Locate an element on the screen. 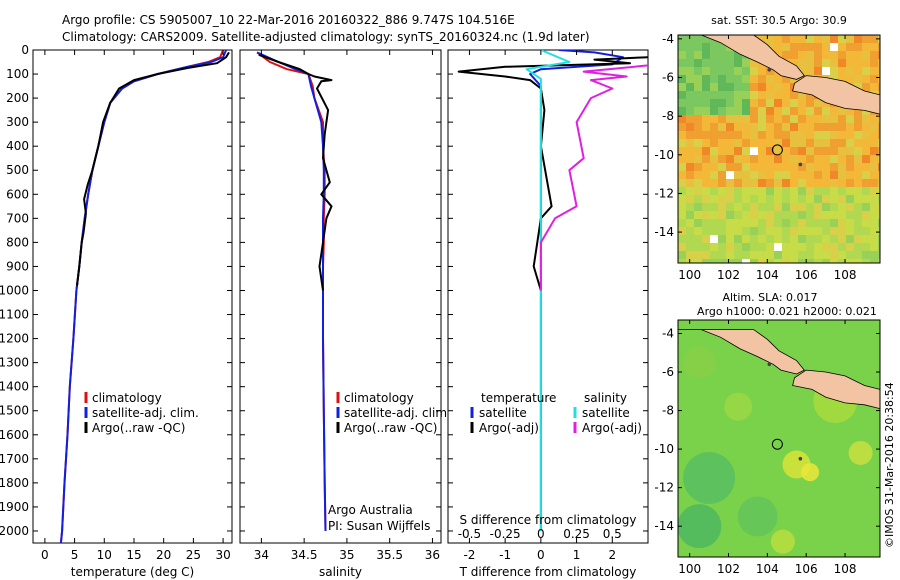 This screenshot has height=580, width=900. sla-map-panel: 100 102 104 106 108 -4 -6 -8 -10 -12 -14 is located at coordinates (767, 447).